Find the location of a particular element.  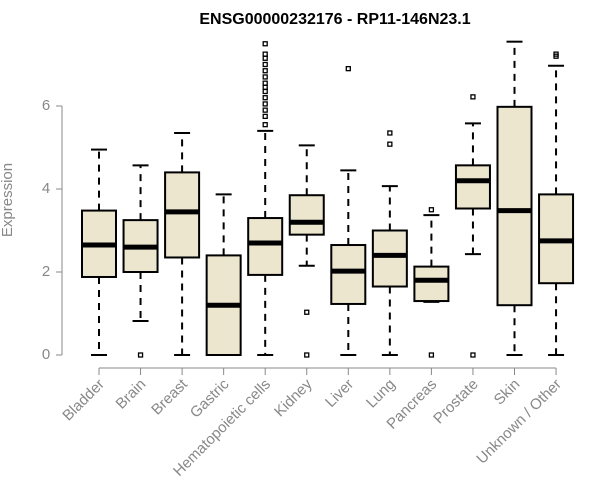

y-axis-label: Expression is located at coordinates (8, 200).